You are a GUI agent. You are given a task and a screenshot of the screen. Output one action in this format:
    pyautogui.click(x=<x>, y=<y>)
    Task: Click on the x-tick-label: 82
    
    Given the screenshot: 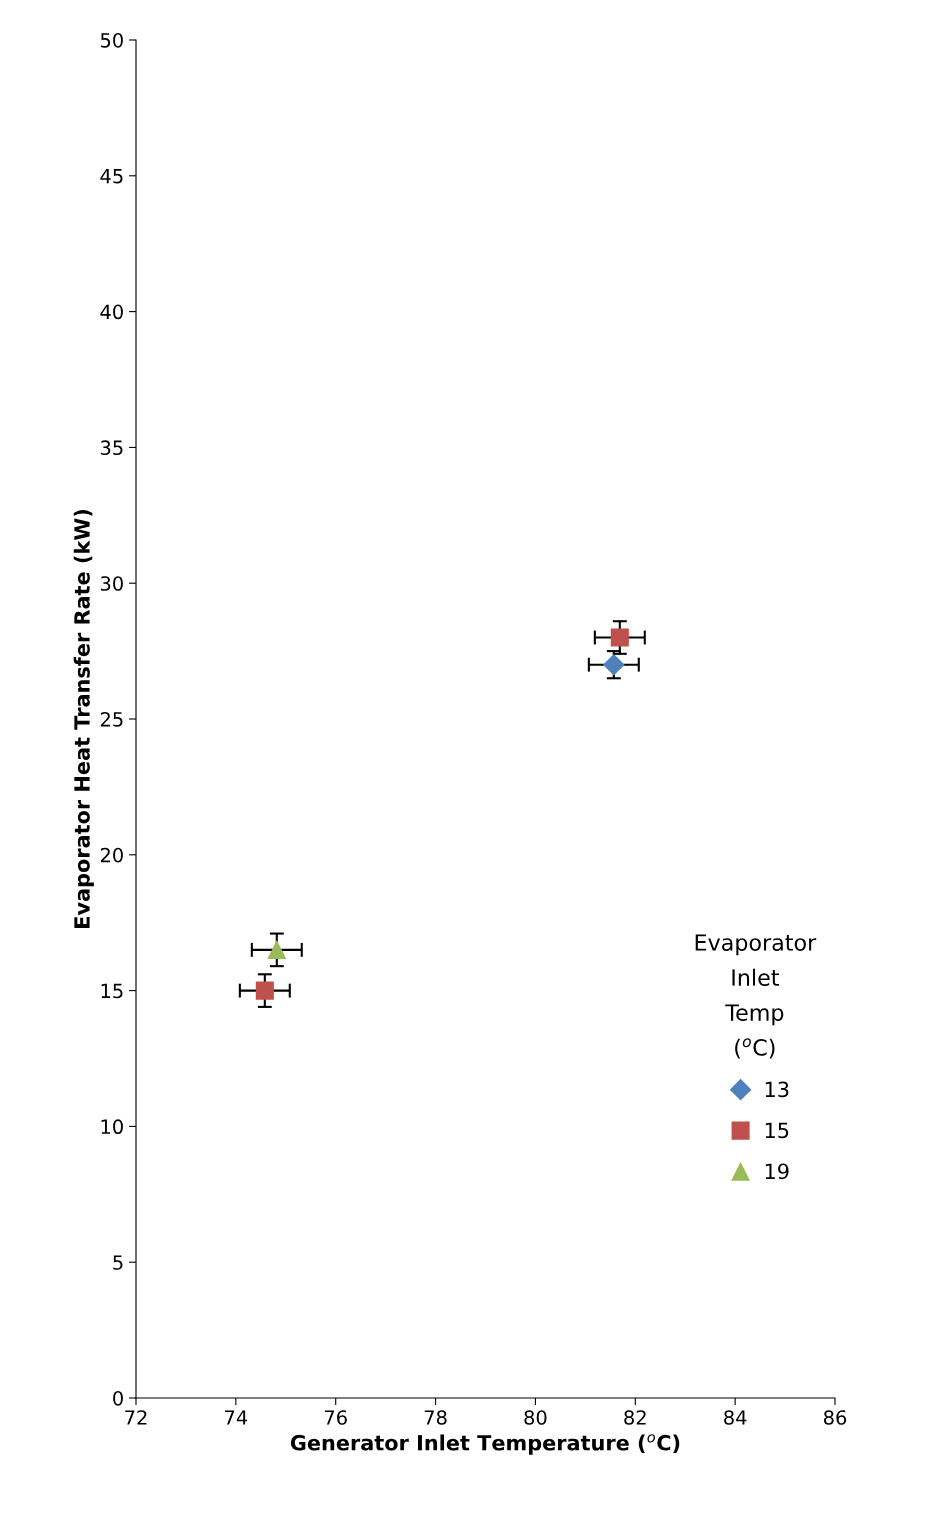 What is the action you would take?
    pyautogui.click(x=635, y=1417)
    